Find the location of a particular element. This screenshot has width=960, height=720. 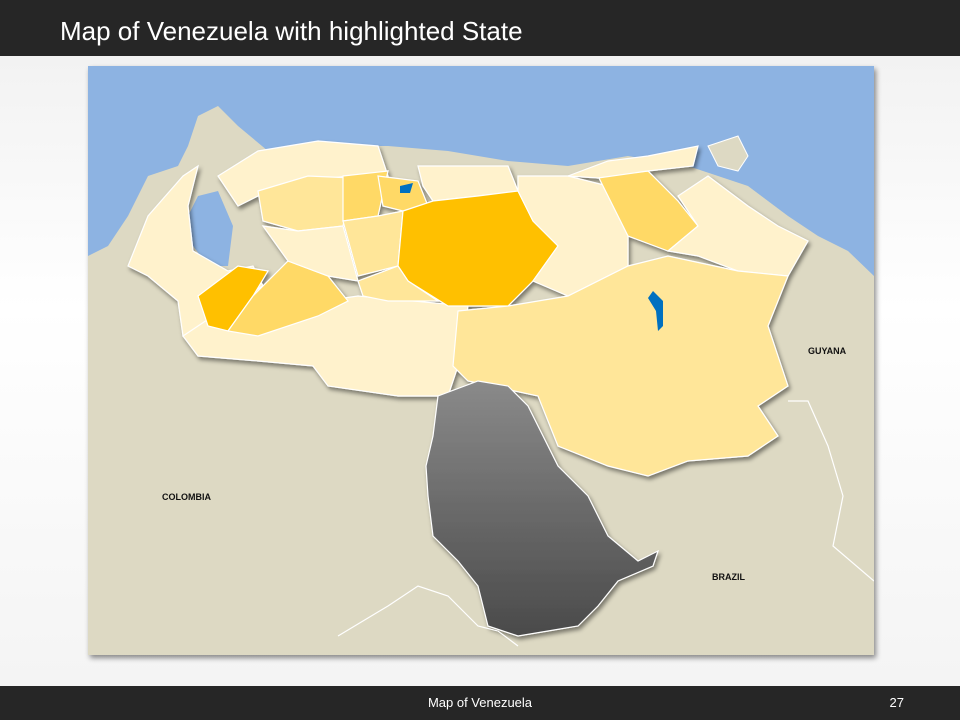

lake-maracaibo is located at coordinates (210, 228).